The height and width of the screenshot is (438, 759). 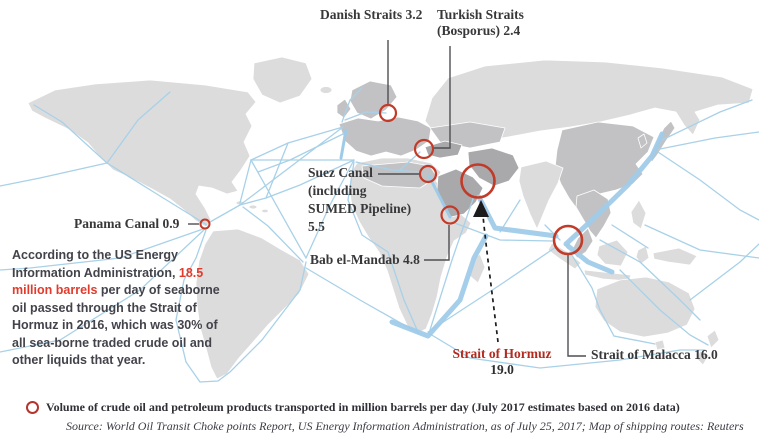 I want to click on turkish-straits-text-line1: Turkish Straits, so click(x=480, y=14).